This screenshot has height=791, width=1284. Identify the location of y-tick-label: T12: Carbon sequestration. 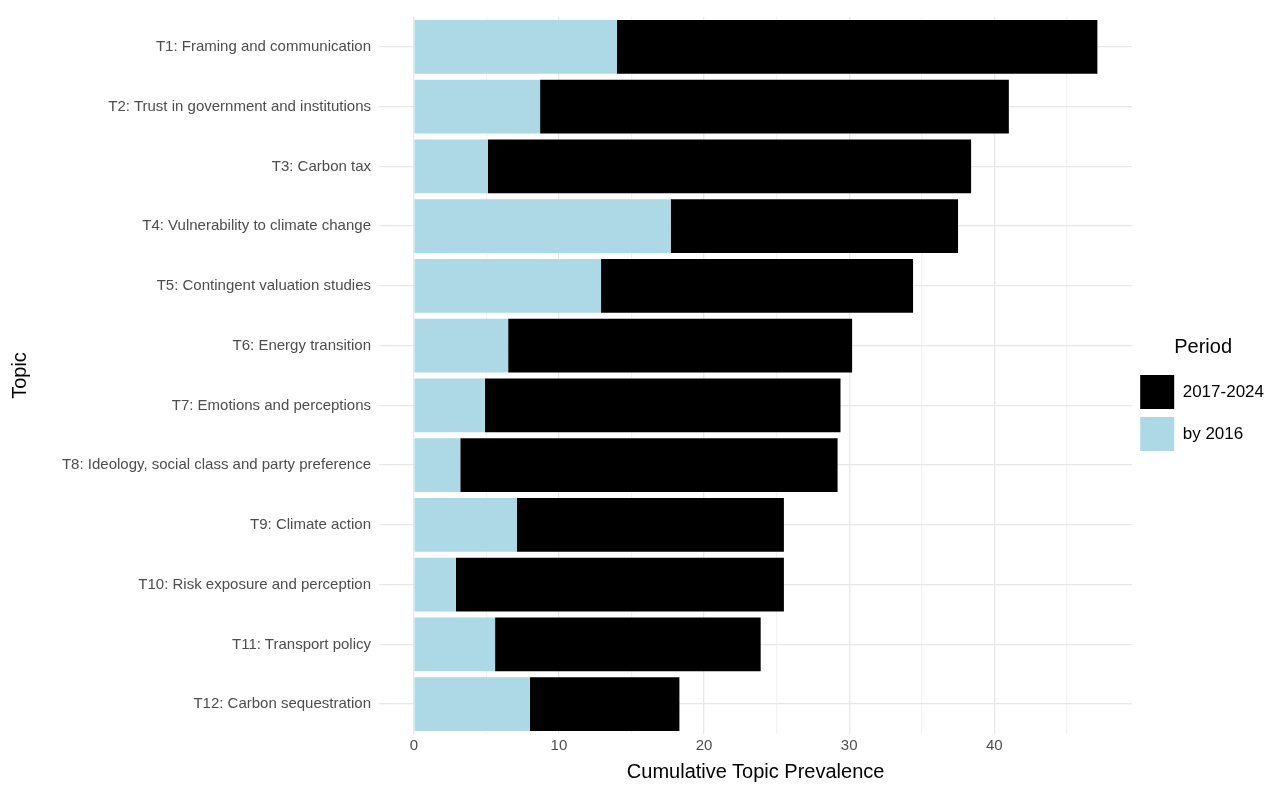
(282, 703).